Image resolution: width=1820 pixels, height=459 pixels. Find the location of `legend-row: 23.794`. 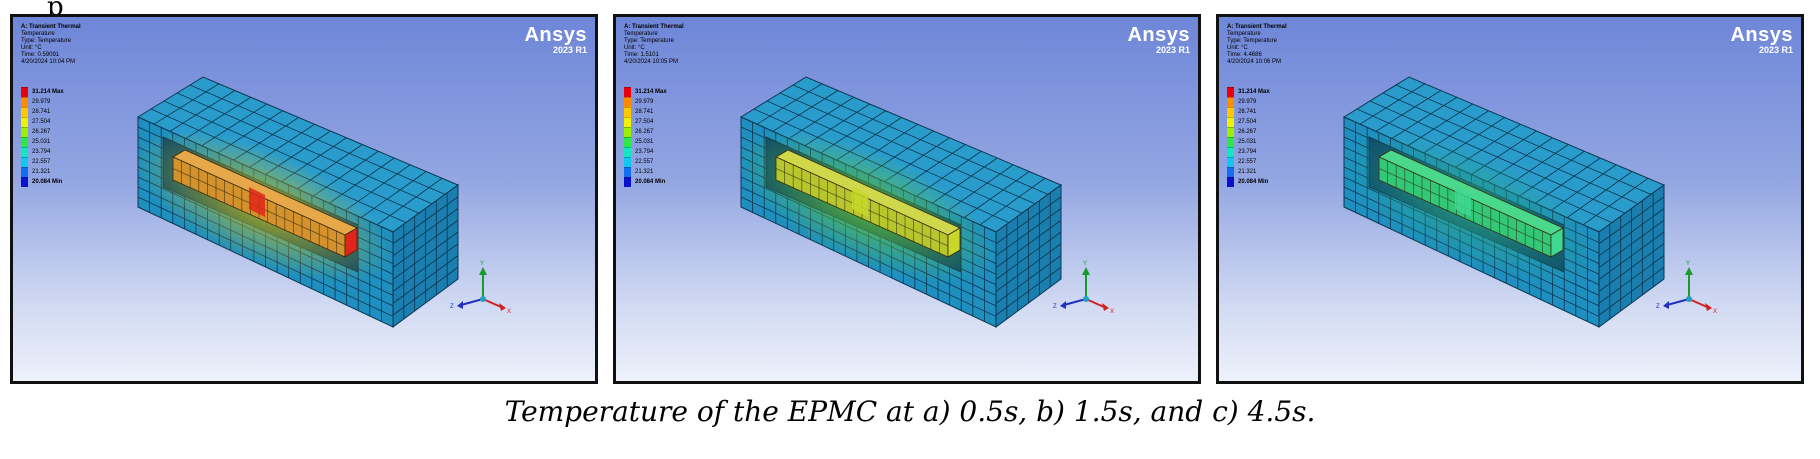

legend-row: 23.794 is located at coordinates (645, 152).